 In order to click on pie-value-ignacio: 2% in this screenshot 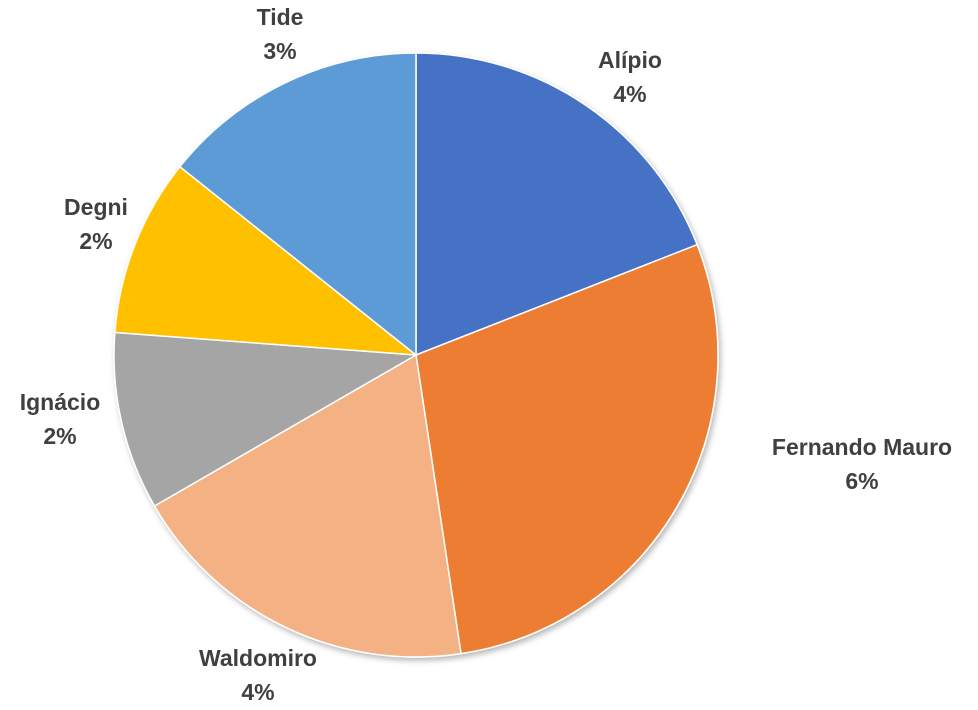, I will do `click(59, 436)`.